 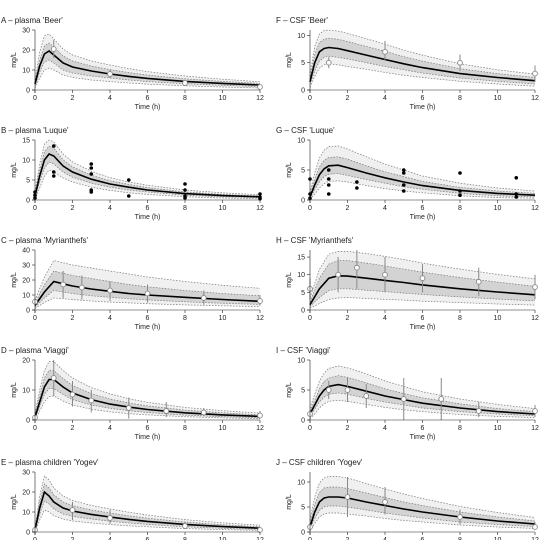 I want to click on panel-title: C – plasma 'Myrianthefs', so click(x=45, y=240).